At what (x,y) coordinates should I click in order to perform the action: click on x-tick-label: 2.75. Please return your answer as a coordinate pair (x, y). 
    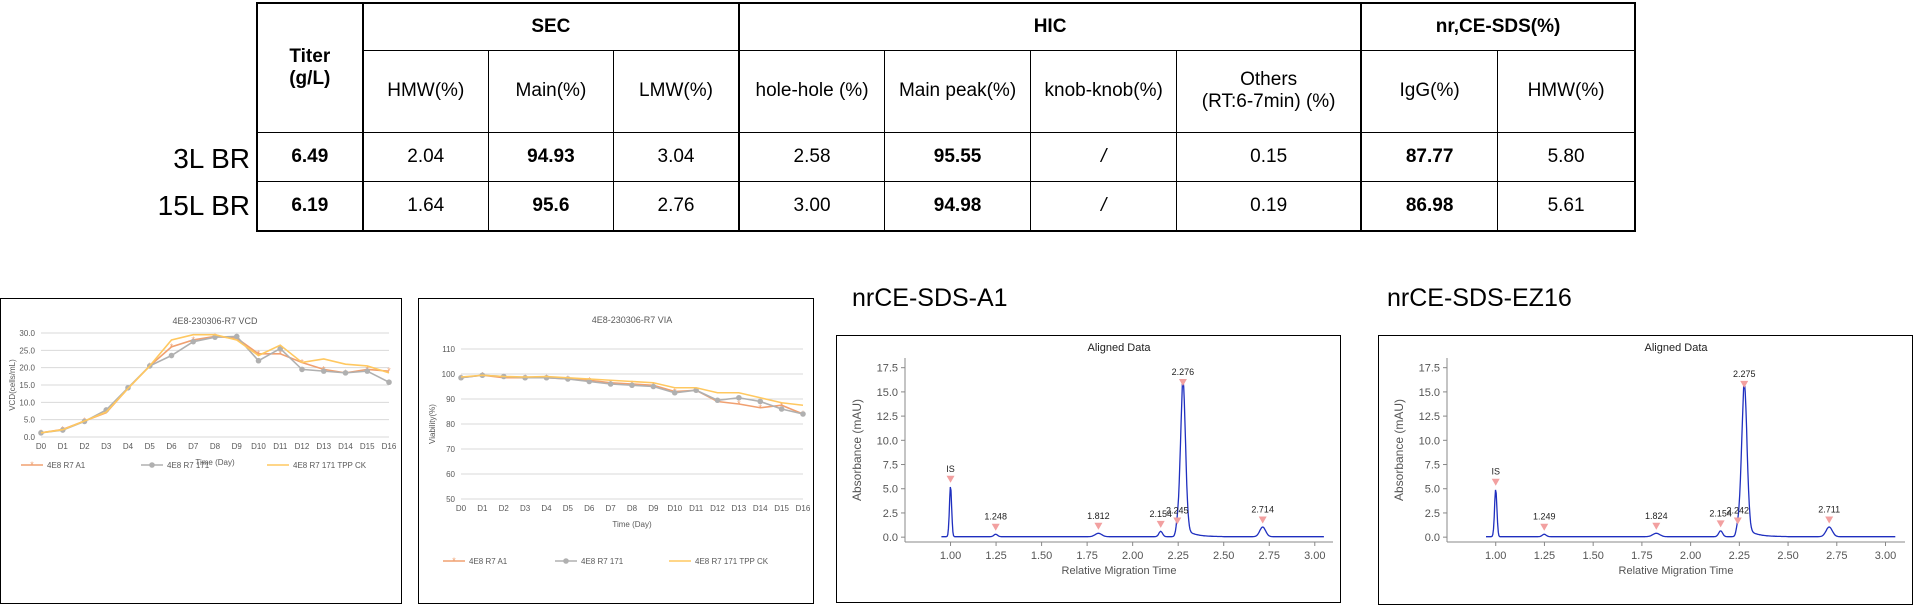
    Looking at the image, I should click on (1269, 556).